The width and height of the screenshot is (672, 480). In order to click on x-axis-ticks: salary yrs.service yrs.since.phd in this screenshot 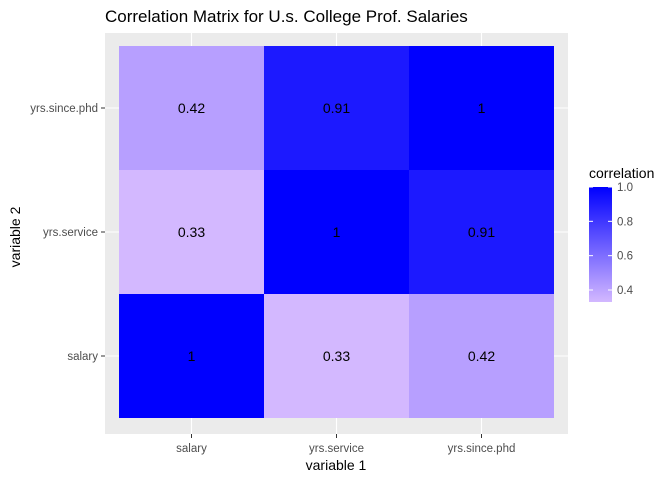, I will do `click(345, 444)`.